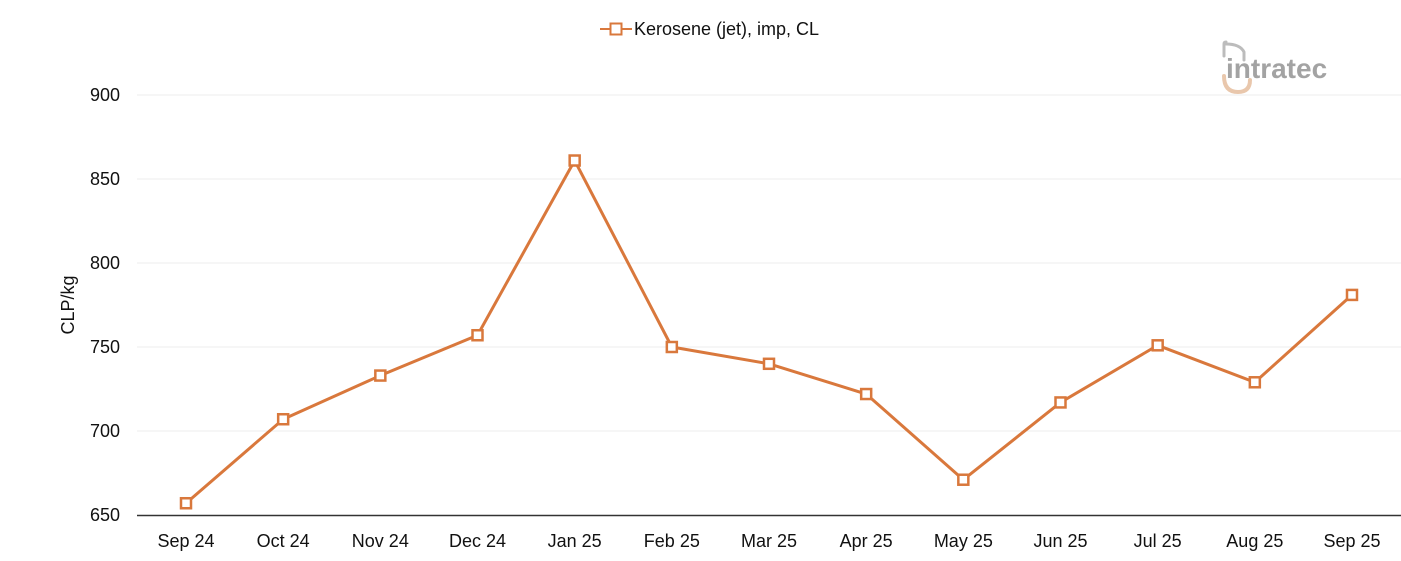 The width and height of the screenshot is (1401, 561). I want to click on y-tick-label-800: 800, so click(105, 263).